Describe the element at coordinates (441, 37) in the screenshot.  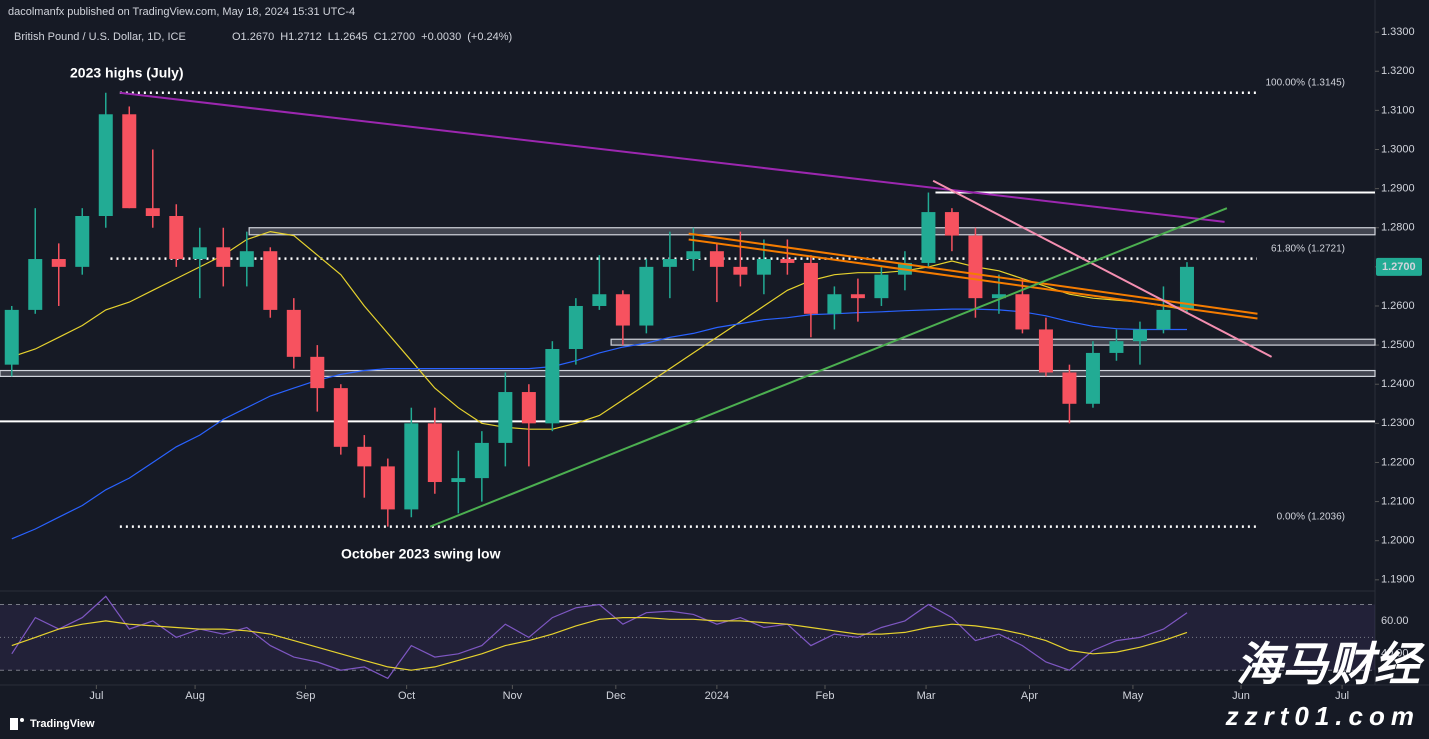
I see `quote-value: +0.0030` at that location.